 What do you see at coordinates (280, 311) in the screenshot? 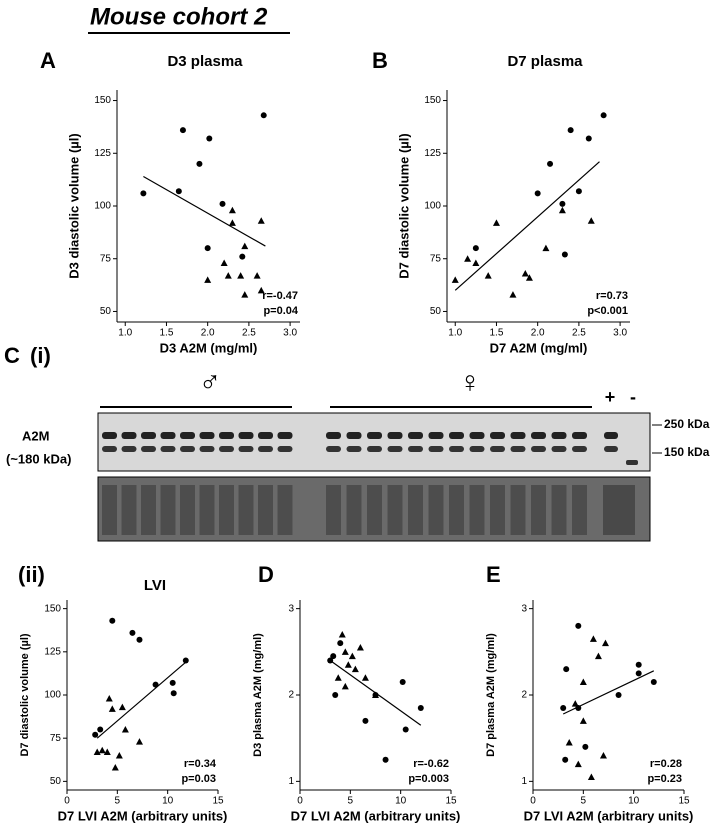
I see `stat-annotation: p=0.04` at bounding box center [280, 311].